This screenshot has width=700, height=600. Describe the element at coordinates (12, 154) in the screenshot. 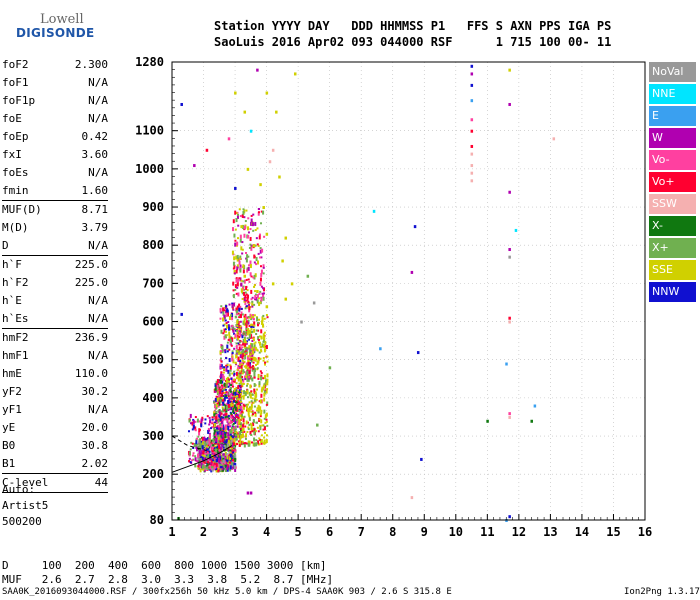

I see `param-name: fxI` at that location.